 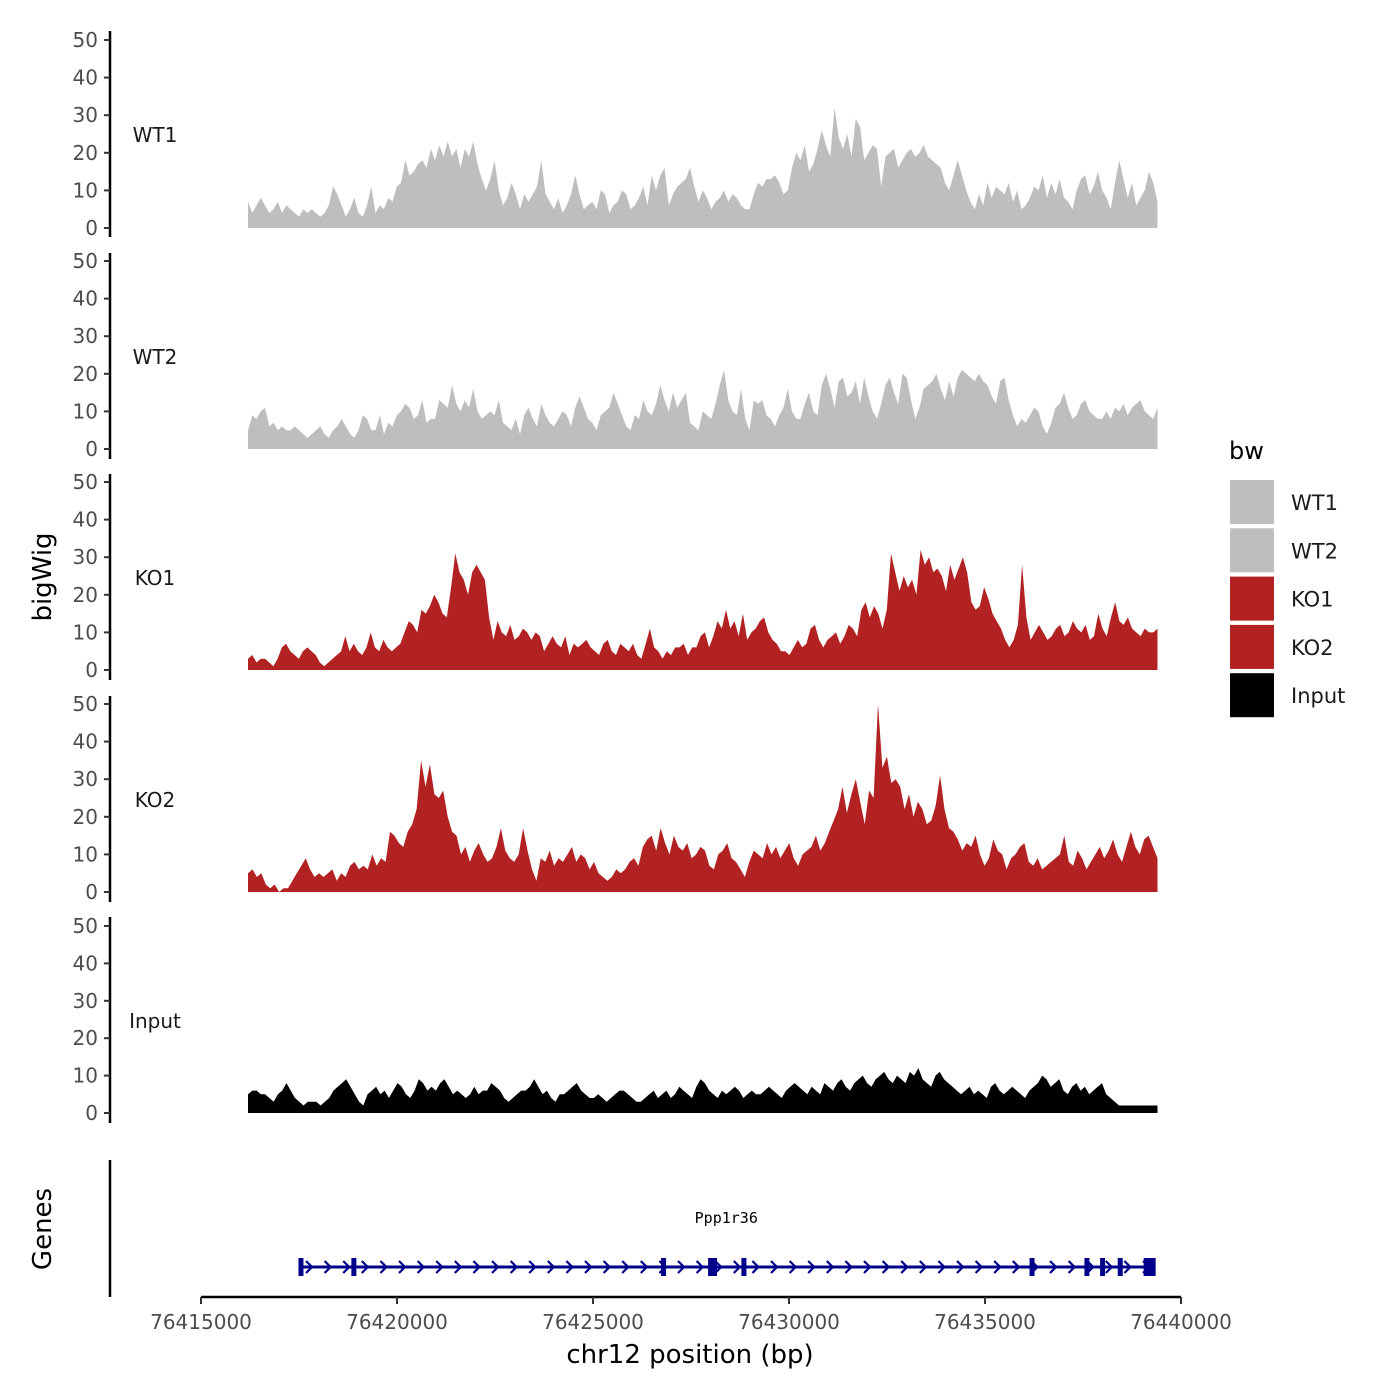 I want to click on track-ko2: 0 10 20 30 40 50 KO2, so click(x=615, y=798).